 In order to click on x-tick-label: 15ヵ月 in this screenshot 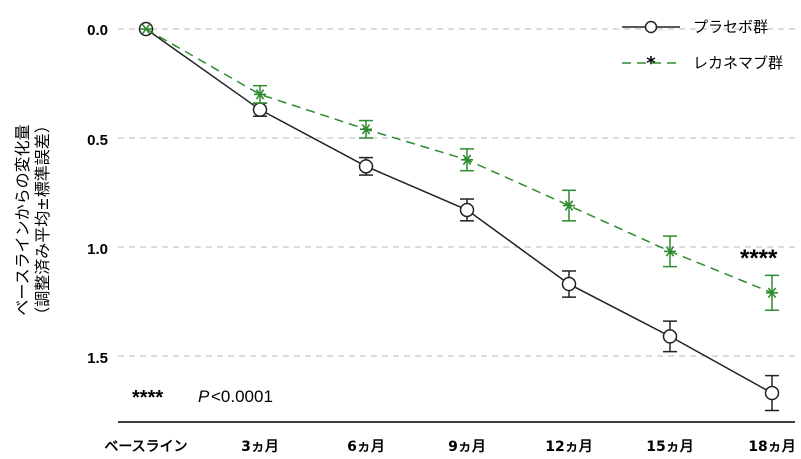, I will do `click(669, 447)`.